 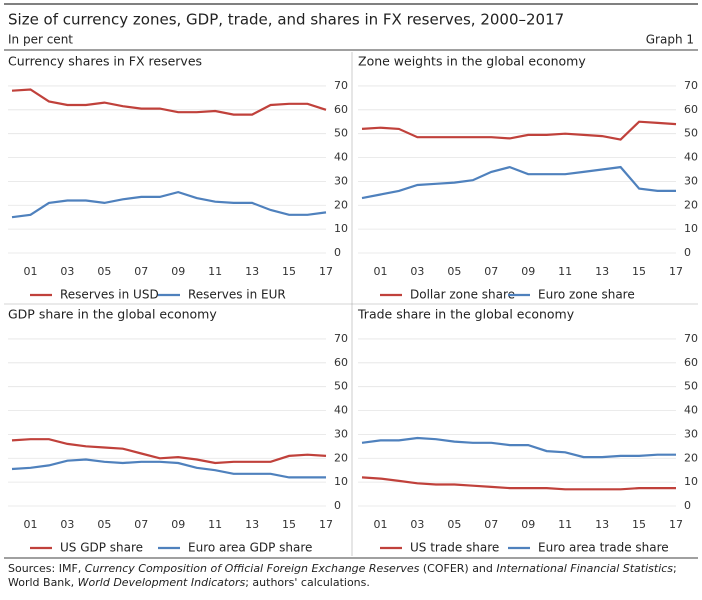 I want to click on source-text: Sources: IMF,, so click(x=46, y=568).